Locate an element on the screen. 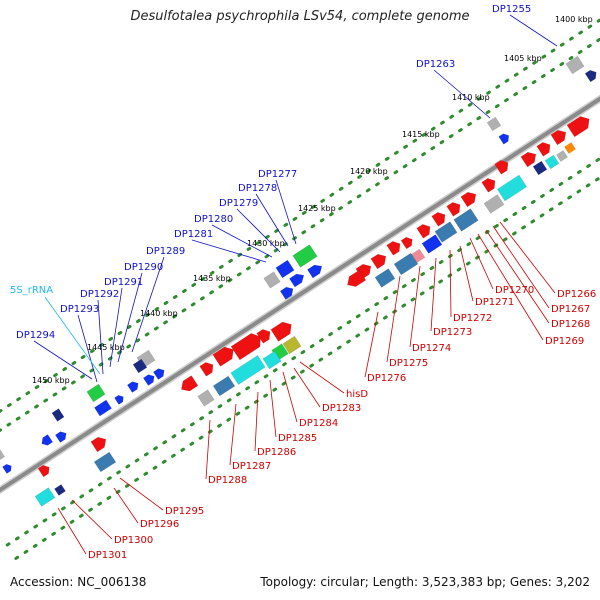 This screenshot has height=600, width=600. rna-leader-line is located at coordinates (72, 335).